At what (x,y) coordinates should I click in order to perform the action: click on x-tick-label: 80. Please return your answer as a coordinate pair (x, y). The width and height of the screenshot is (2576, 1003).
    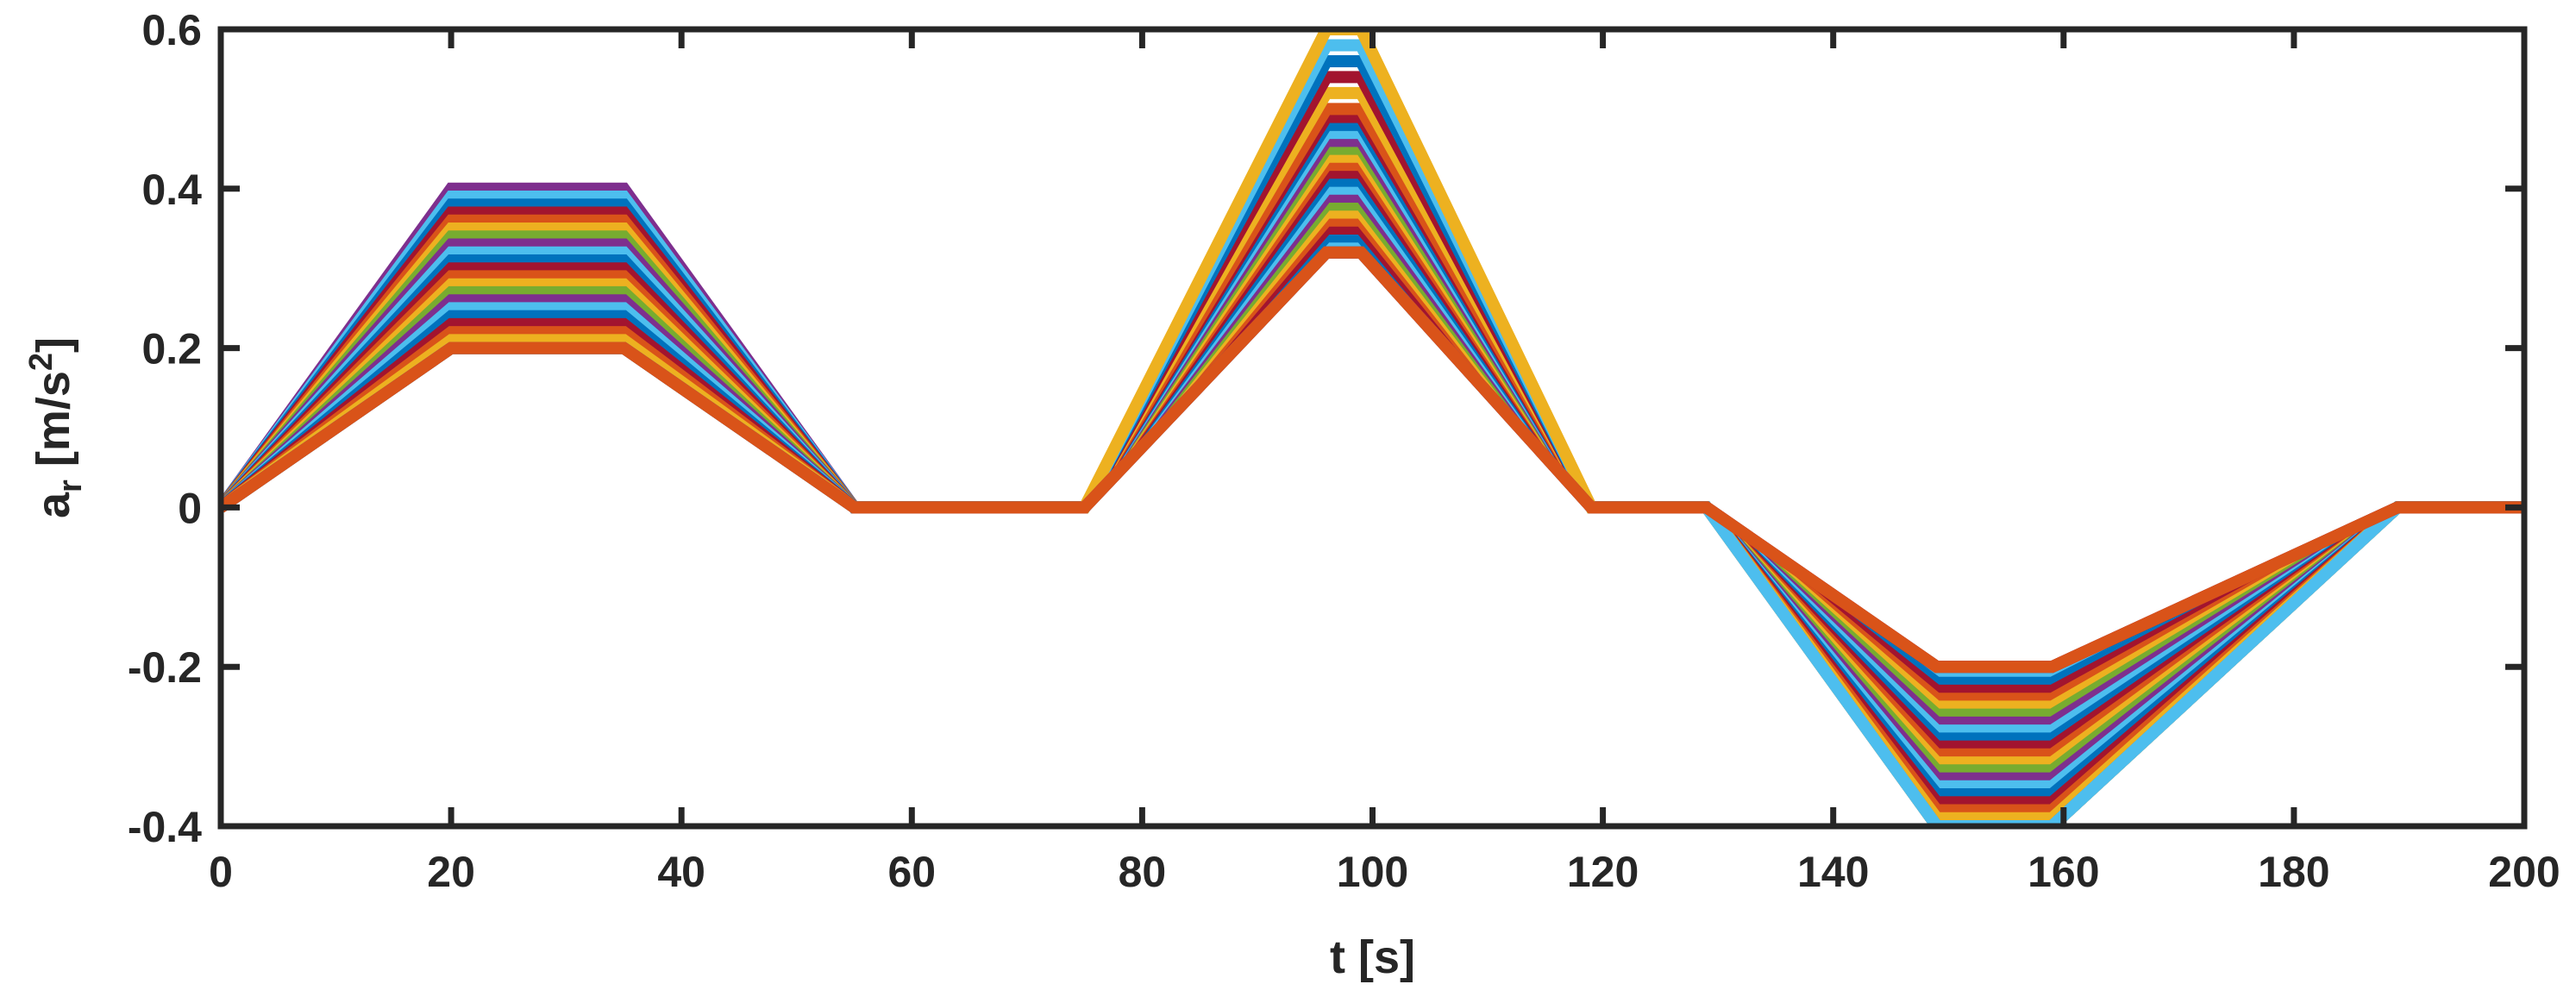
    Looking at the image, I should click on (1143, 872).